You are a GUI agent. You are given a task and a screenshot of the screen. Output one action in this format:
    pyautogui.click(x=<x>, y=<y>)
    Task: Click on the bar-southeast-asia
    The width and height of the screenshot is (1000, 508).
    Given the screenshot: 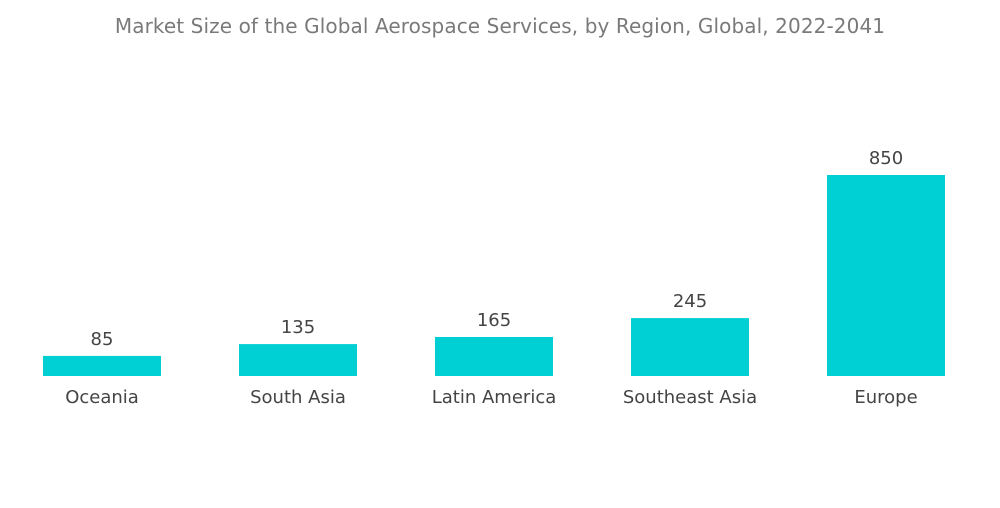 What is the action you would take?
    pyautogui.click(x=690, y=347)
    